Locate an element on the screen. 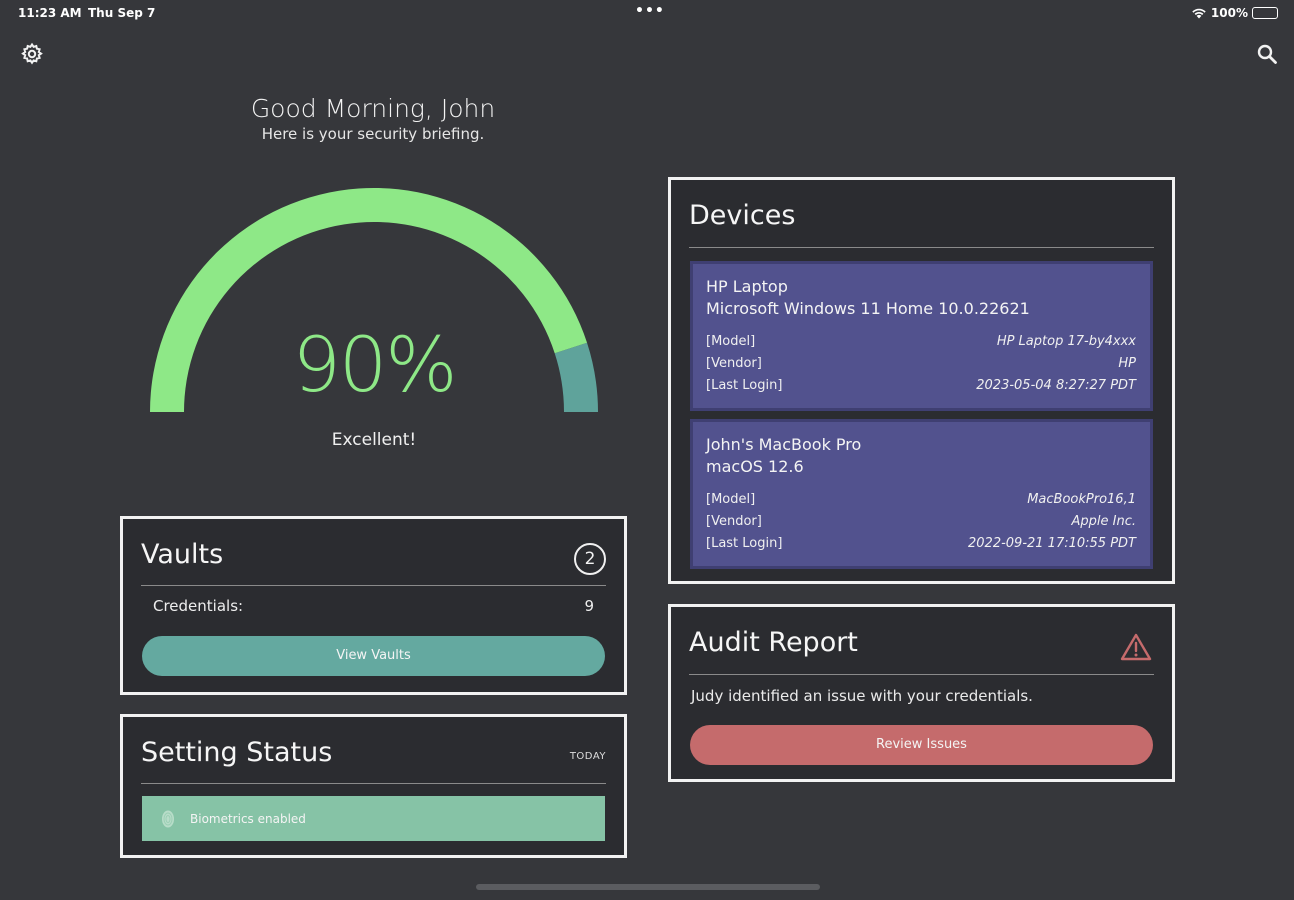 The height and width of the screenshot is (900, 1294). security-score-label: Excellent! is located at coordinates (374, 440).